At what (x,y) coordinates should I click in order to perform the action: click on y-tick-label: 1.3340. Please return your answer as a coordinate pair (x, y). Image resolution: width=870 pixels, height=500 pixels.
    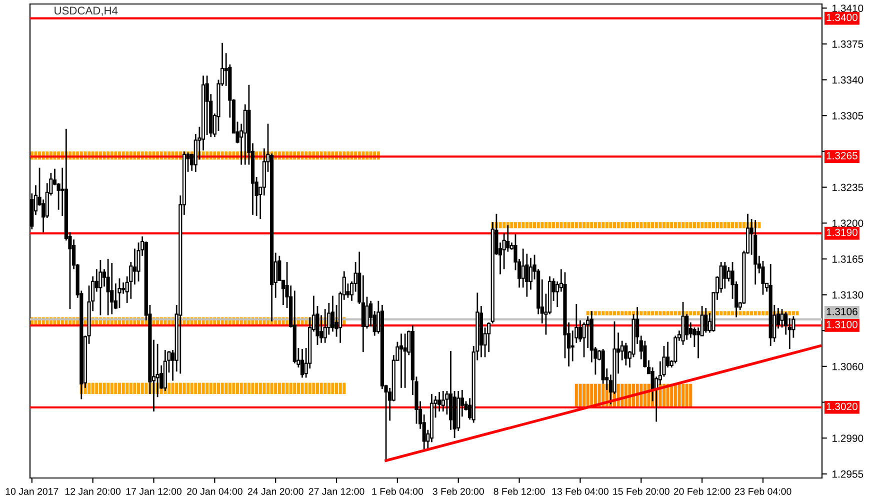
    Looking at the image, I should click on (848, 80).